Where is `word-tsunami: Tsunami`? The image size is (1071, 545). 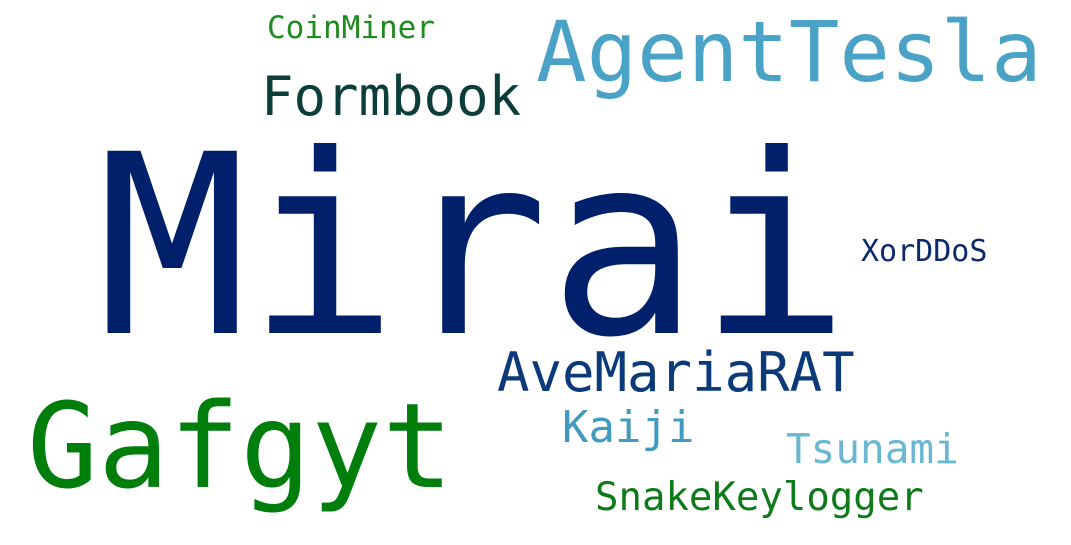
word-tsunami: Tsunami is located at coordinates (872, 449).